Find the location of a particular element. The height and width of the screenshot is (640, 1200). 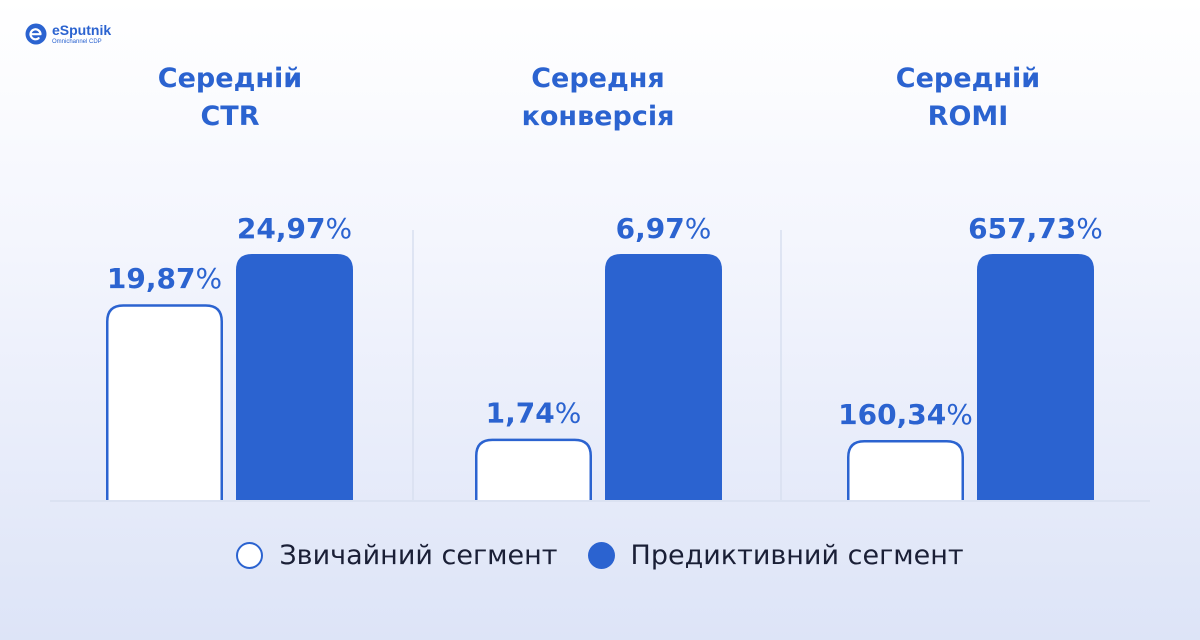

legend-filled-circle-icon is located at coordinates (601, 555).